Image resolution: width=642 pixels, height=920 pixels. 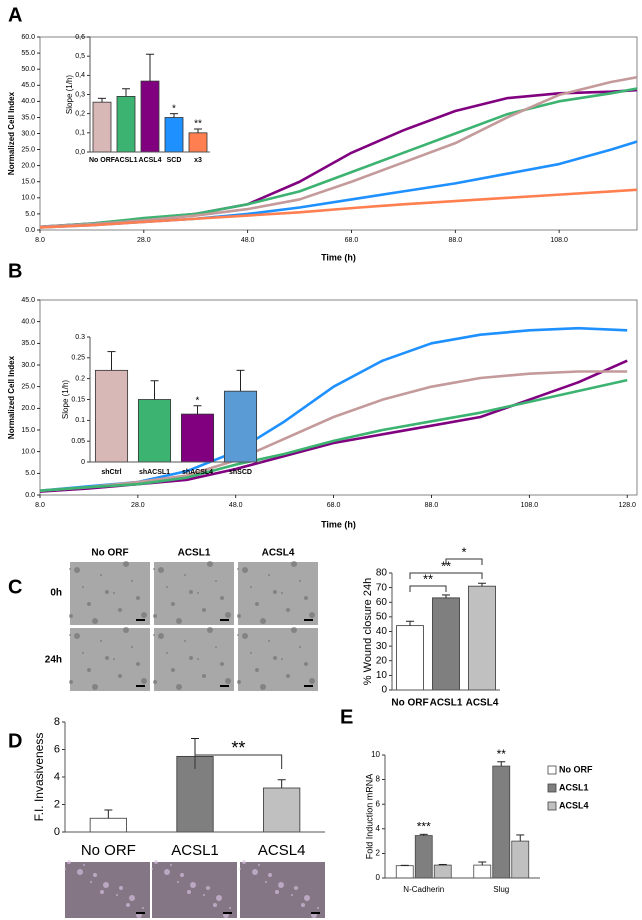 What do you see at coordinates (28, 198) in the screenshot?
I see `y-tick-label: 10.0` at bounding box center [28, 198].